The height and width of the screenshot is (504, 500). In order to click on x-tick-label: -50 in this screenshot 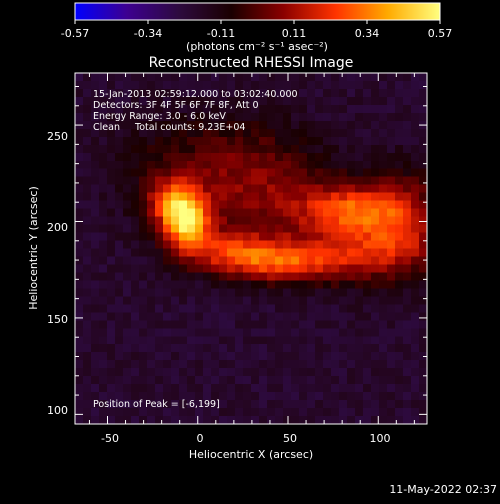, I will do `click(110, 438)`.